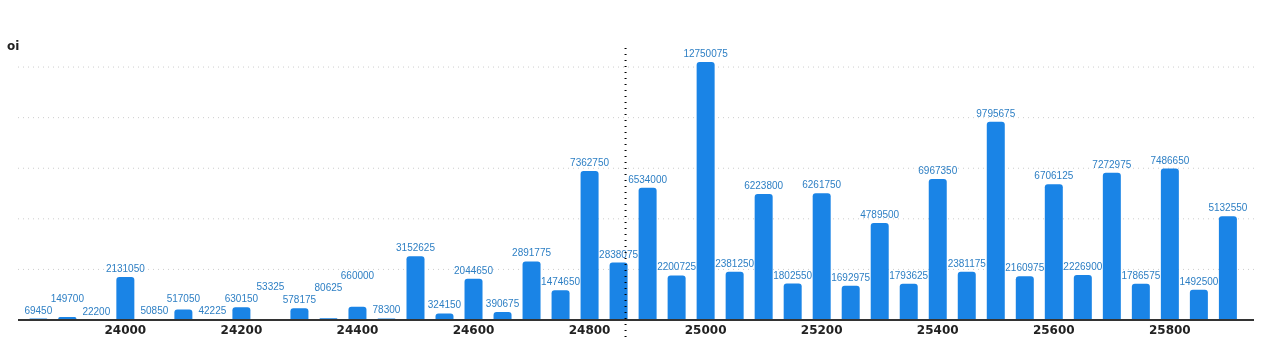  Describe the element at coordinates (648, 179) in the screenshot. I see `data-label: 6534000` at that location.